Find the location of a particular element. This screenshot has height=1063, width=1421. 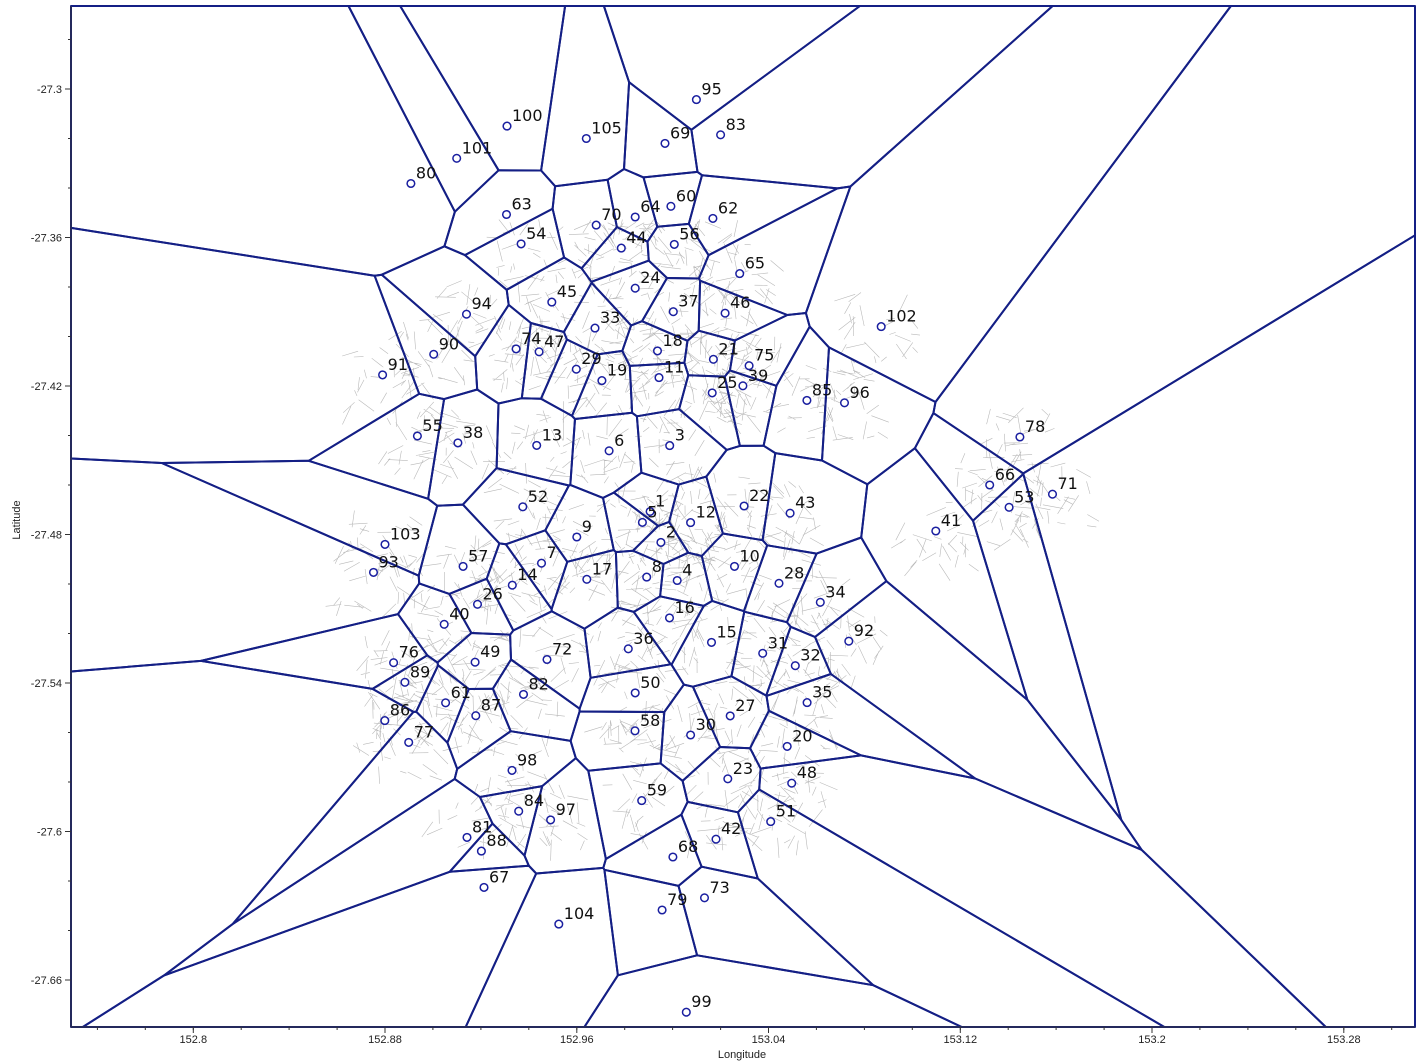

site-label-80: 80 is located at coordinates (426, 173).